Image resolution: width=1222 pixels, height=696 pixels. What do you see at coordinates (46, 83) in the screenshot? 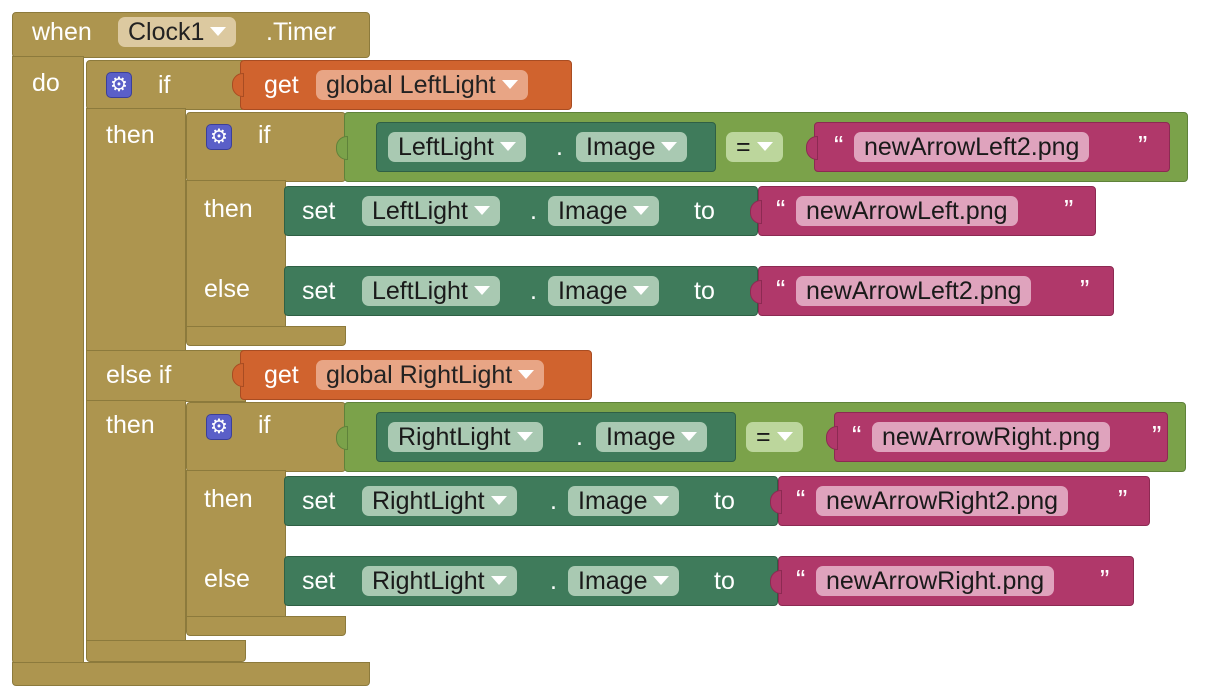
I see `event-do-label: do` at bounding box center [46, 83].